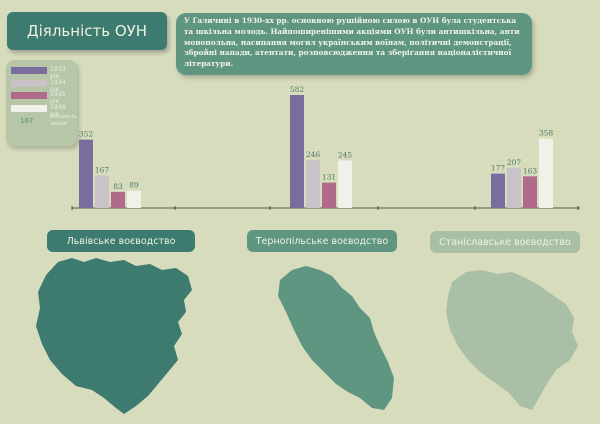 This screenshot has height=424, width=600. I want to click on legend-label-2: 1934 рік, so click(58, 85).